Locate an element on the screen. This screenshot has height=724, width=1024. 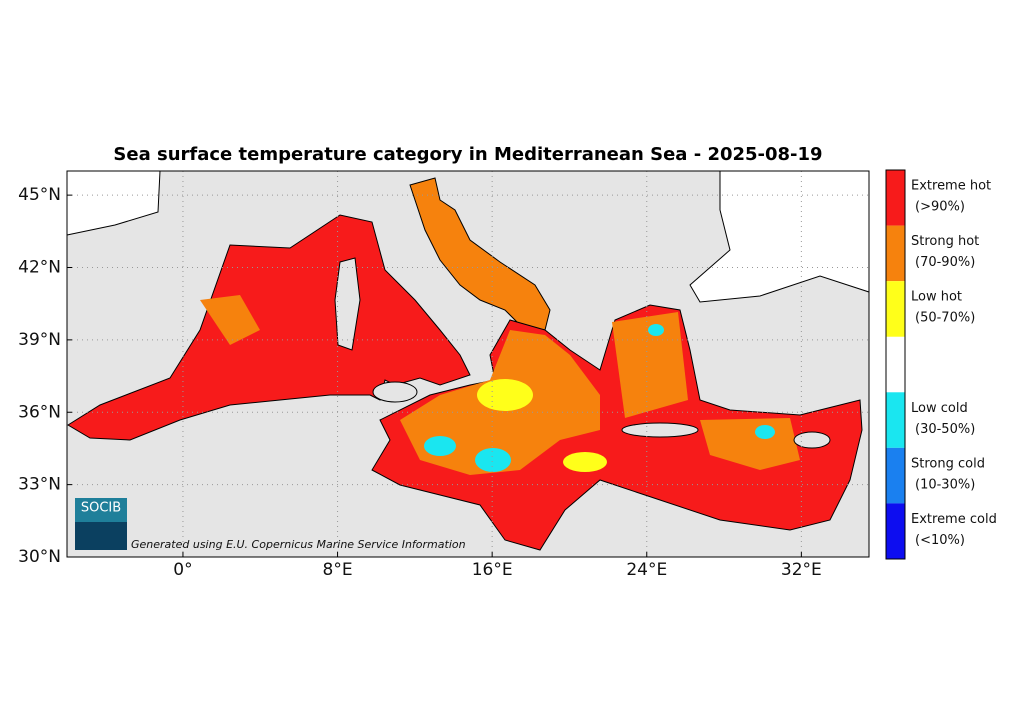
x-tick-label: 32°E is located at coordinates (801, 570).